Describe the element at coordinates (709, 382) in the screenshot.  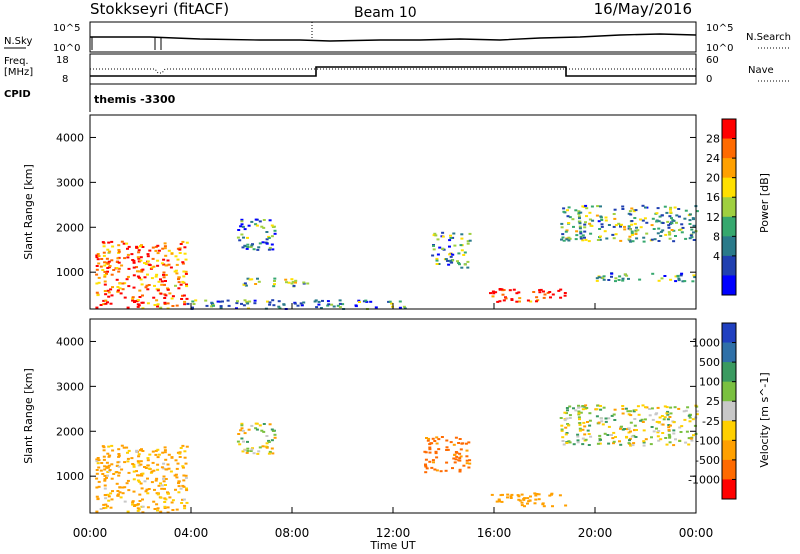
I see `colorbar-tick-label: 100` at that location.